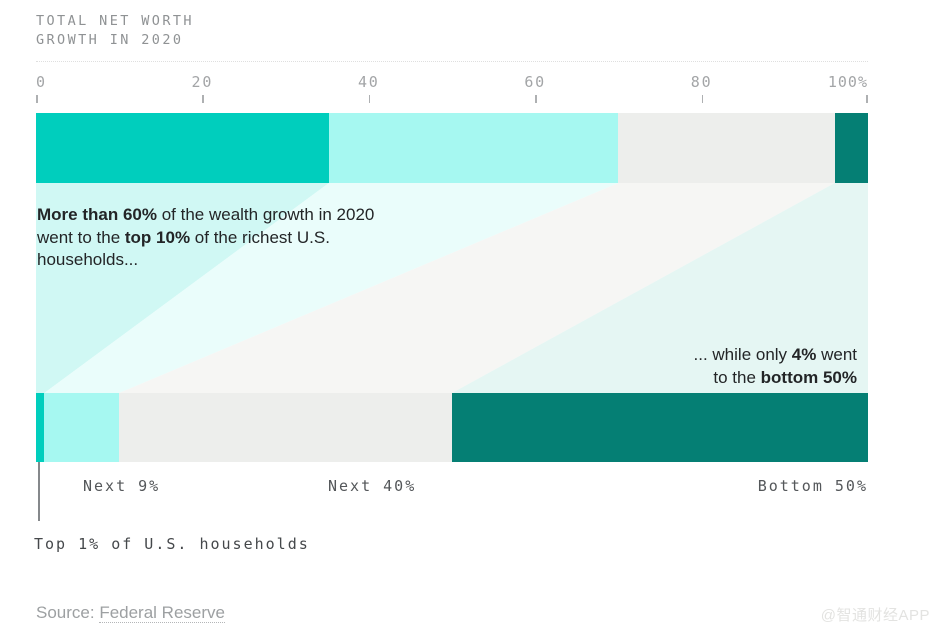  What do you see at coordinates (452, 61) in the screenshot?
I see `header-divider` at bounding box center [452, 61].